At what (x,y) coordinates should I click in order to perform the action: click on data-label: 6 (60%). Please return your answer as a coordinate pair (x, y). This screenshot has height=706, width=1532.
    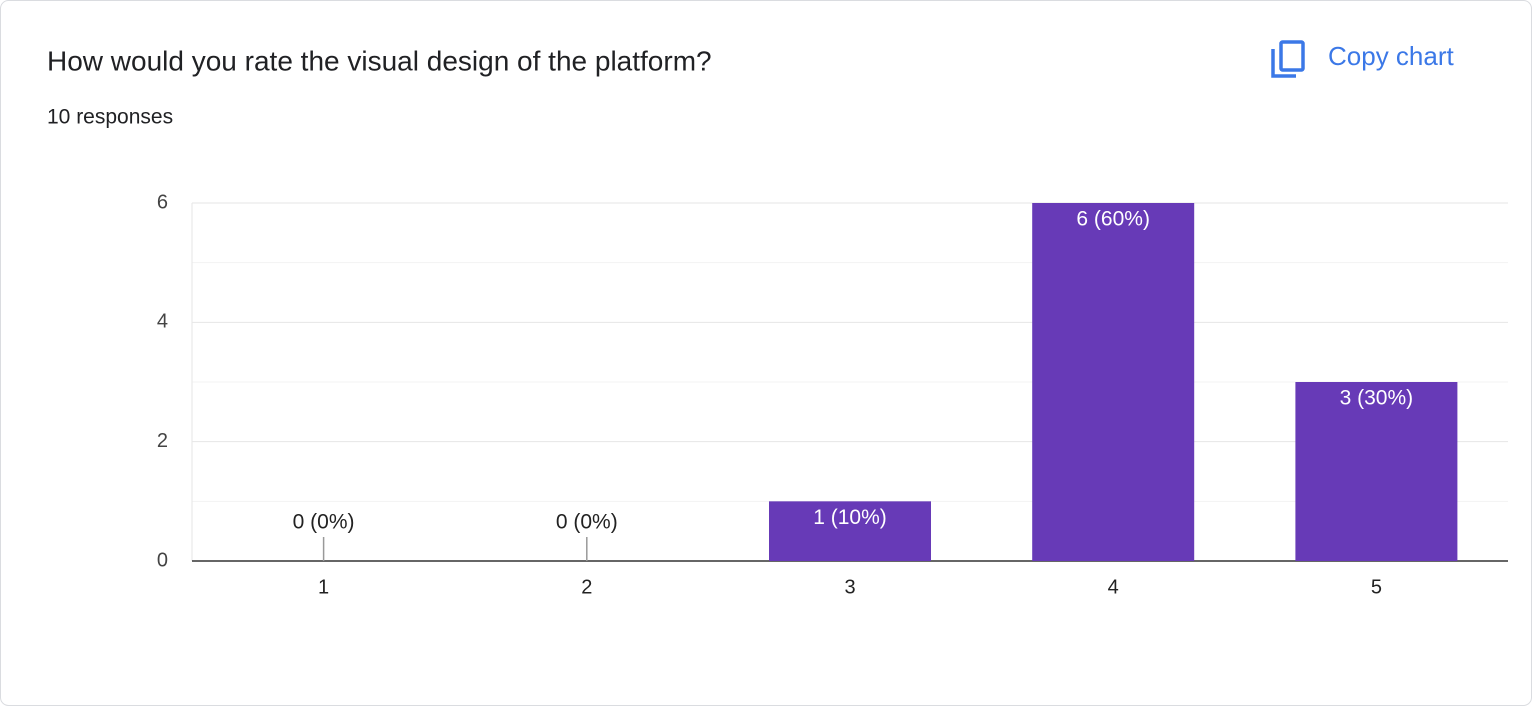
    Looking at the image, I should click on (1113, 219).